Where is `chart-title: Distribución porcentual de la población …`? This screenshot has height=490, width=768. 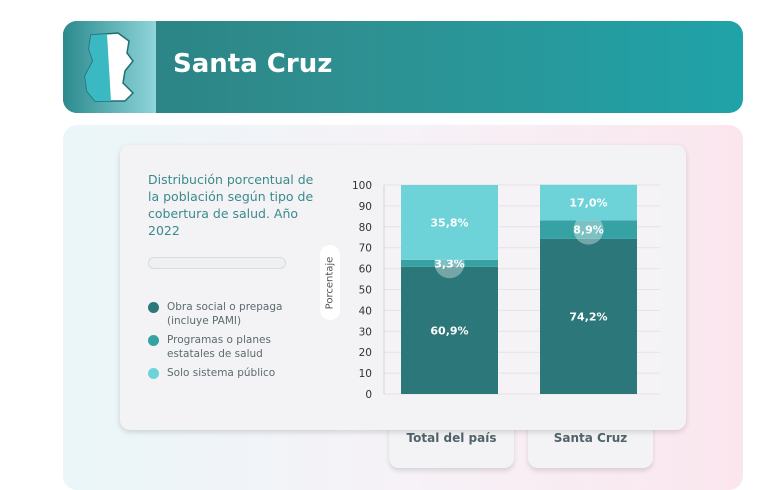 chart-title: Distribución porcentual de la población … is located at coordinates (231, 205).